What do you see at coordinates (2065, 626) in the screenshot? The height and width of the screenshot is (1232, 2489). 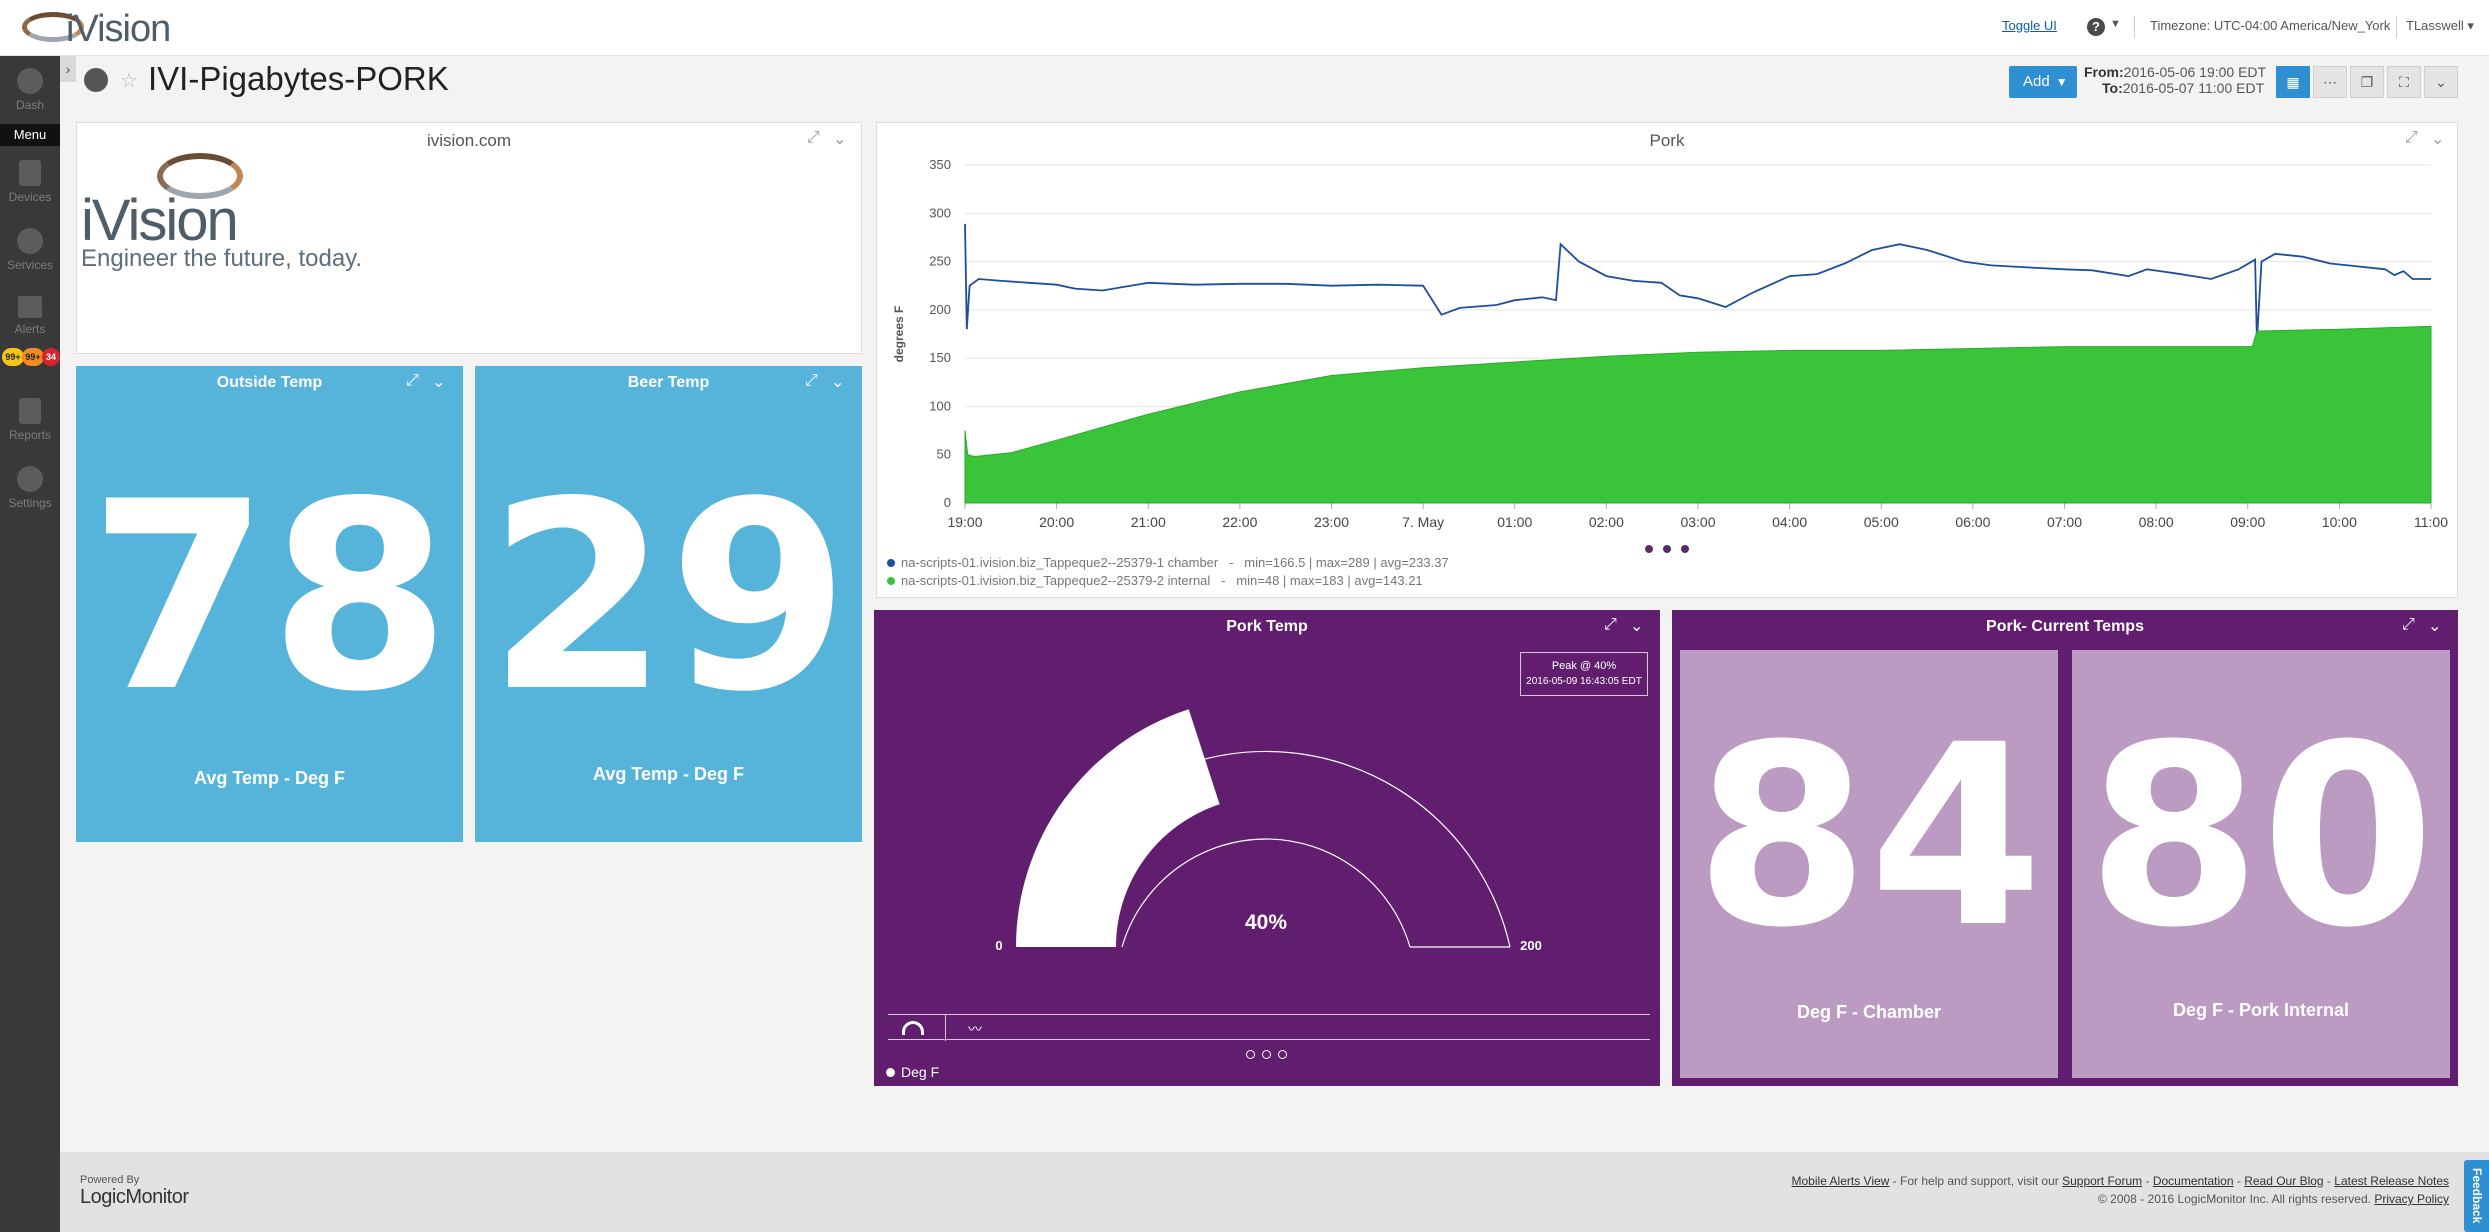 I see `widget-title: Pork- Current Temps` at bounding box center [2065, 626].